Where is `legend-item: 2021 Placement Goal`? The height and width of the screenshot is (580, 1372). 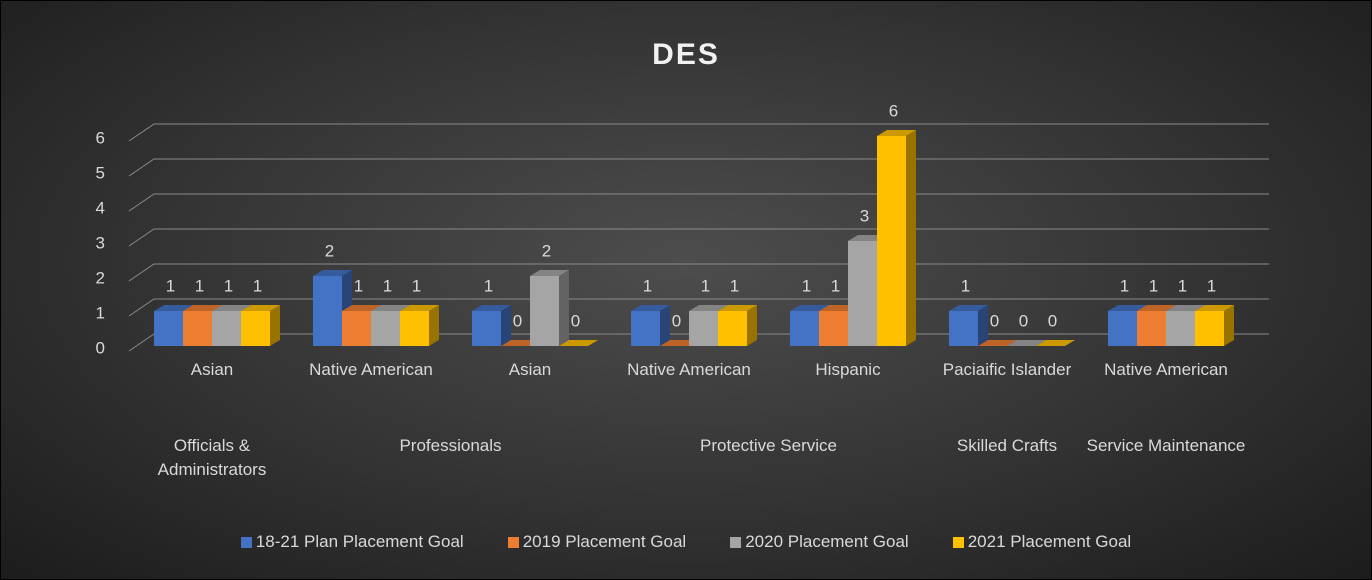 legend-item: 2021 Placement Goal is located at coordinates (1042, 542).